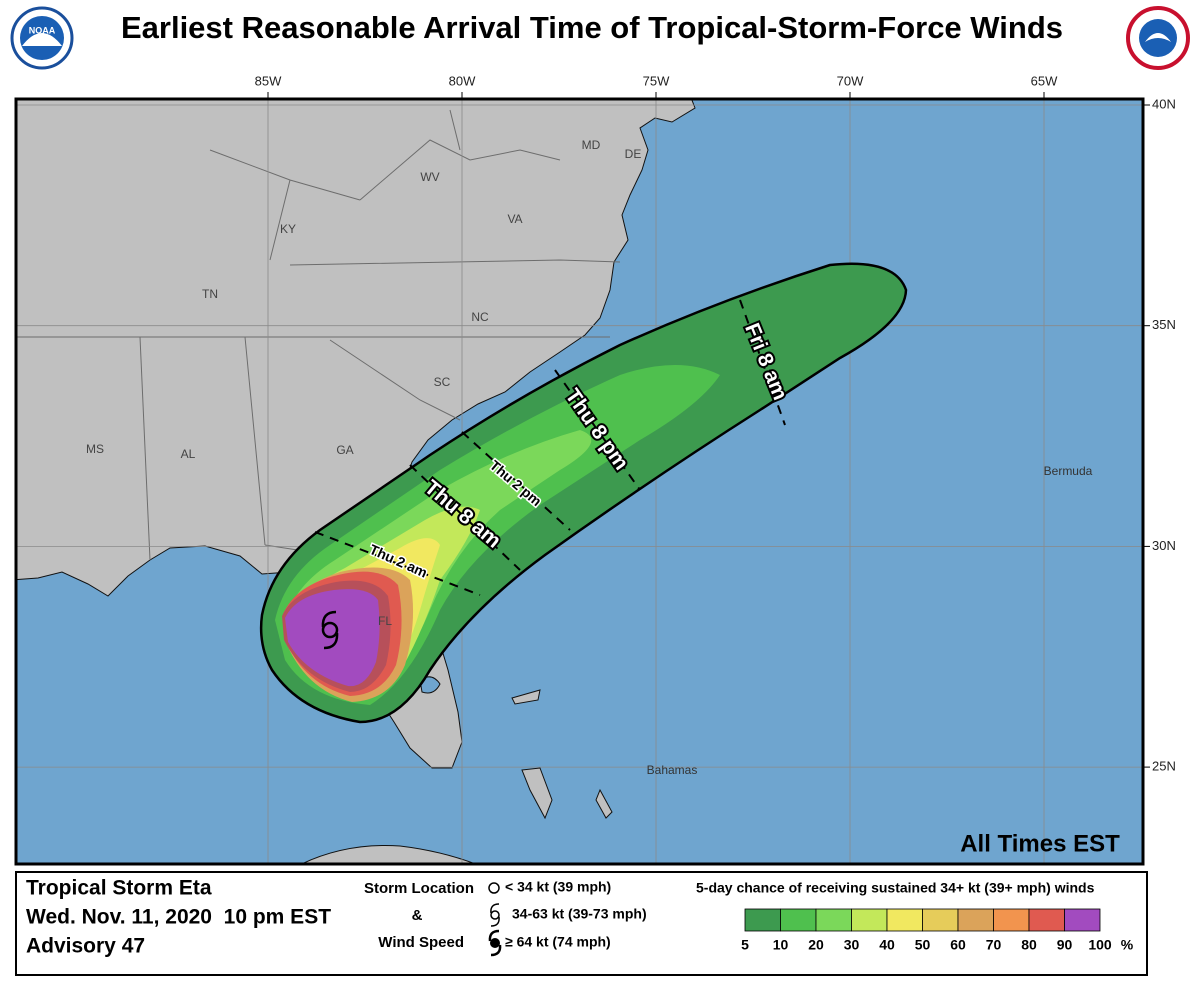  I want to click on color-label: 60, so click(958, 945).